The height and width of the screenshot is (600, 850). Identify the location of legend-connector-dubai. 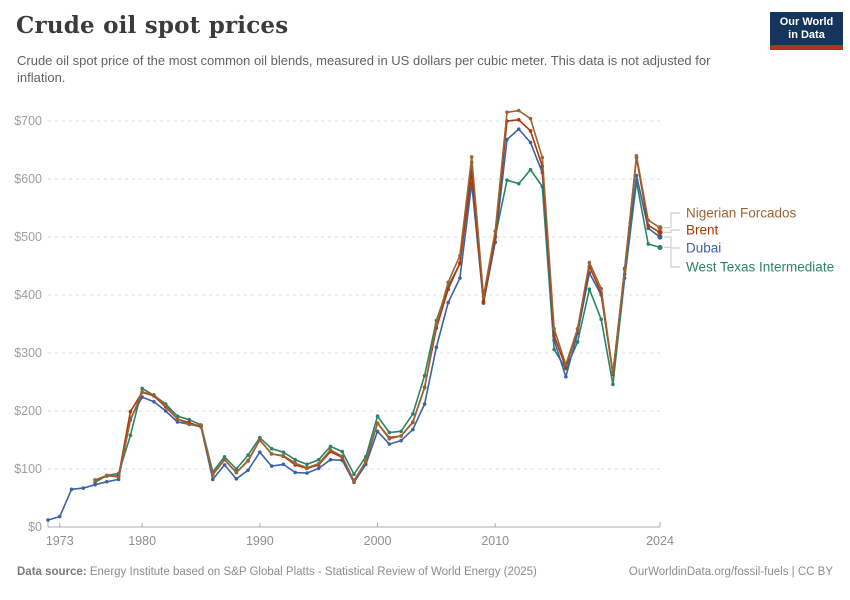
(672, 242).